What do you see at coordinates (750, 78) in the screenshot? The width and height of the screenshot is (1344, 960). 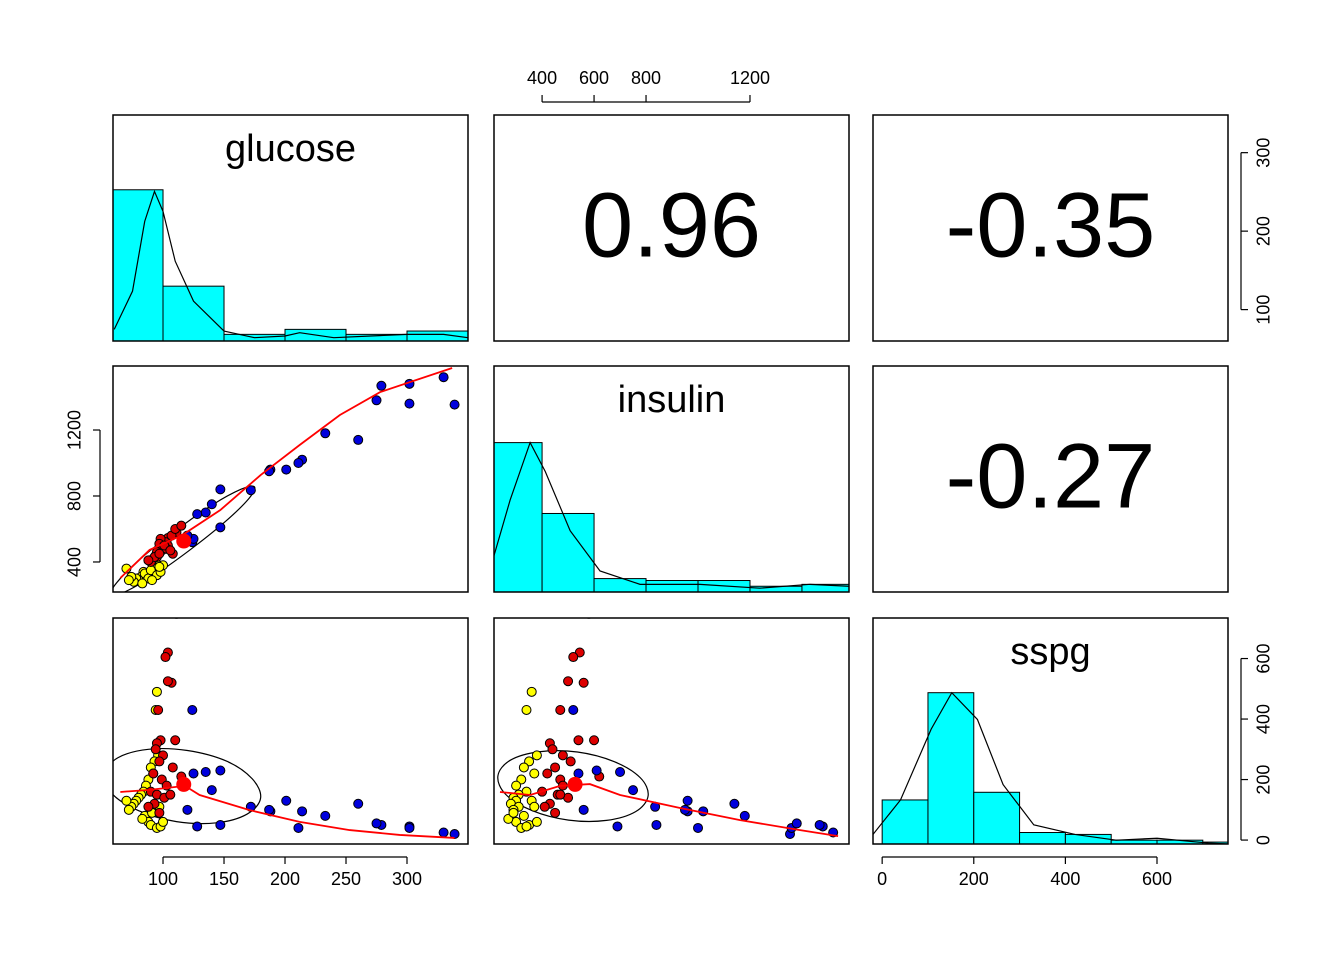 I see `x-tick-label: 1200` at bounding box center [750, 78].